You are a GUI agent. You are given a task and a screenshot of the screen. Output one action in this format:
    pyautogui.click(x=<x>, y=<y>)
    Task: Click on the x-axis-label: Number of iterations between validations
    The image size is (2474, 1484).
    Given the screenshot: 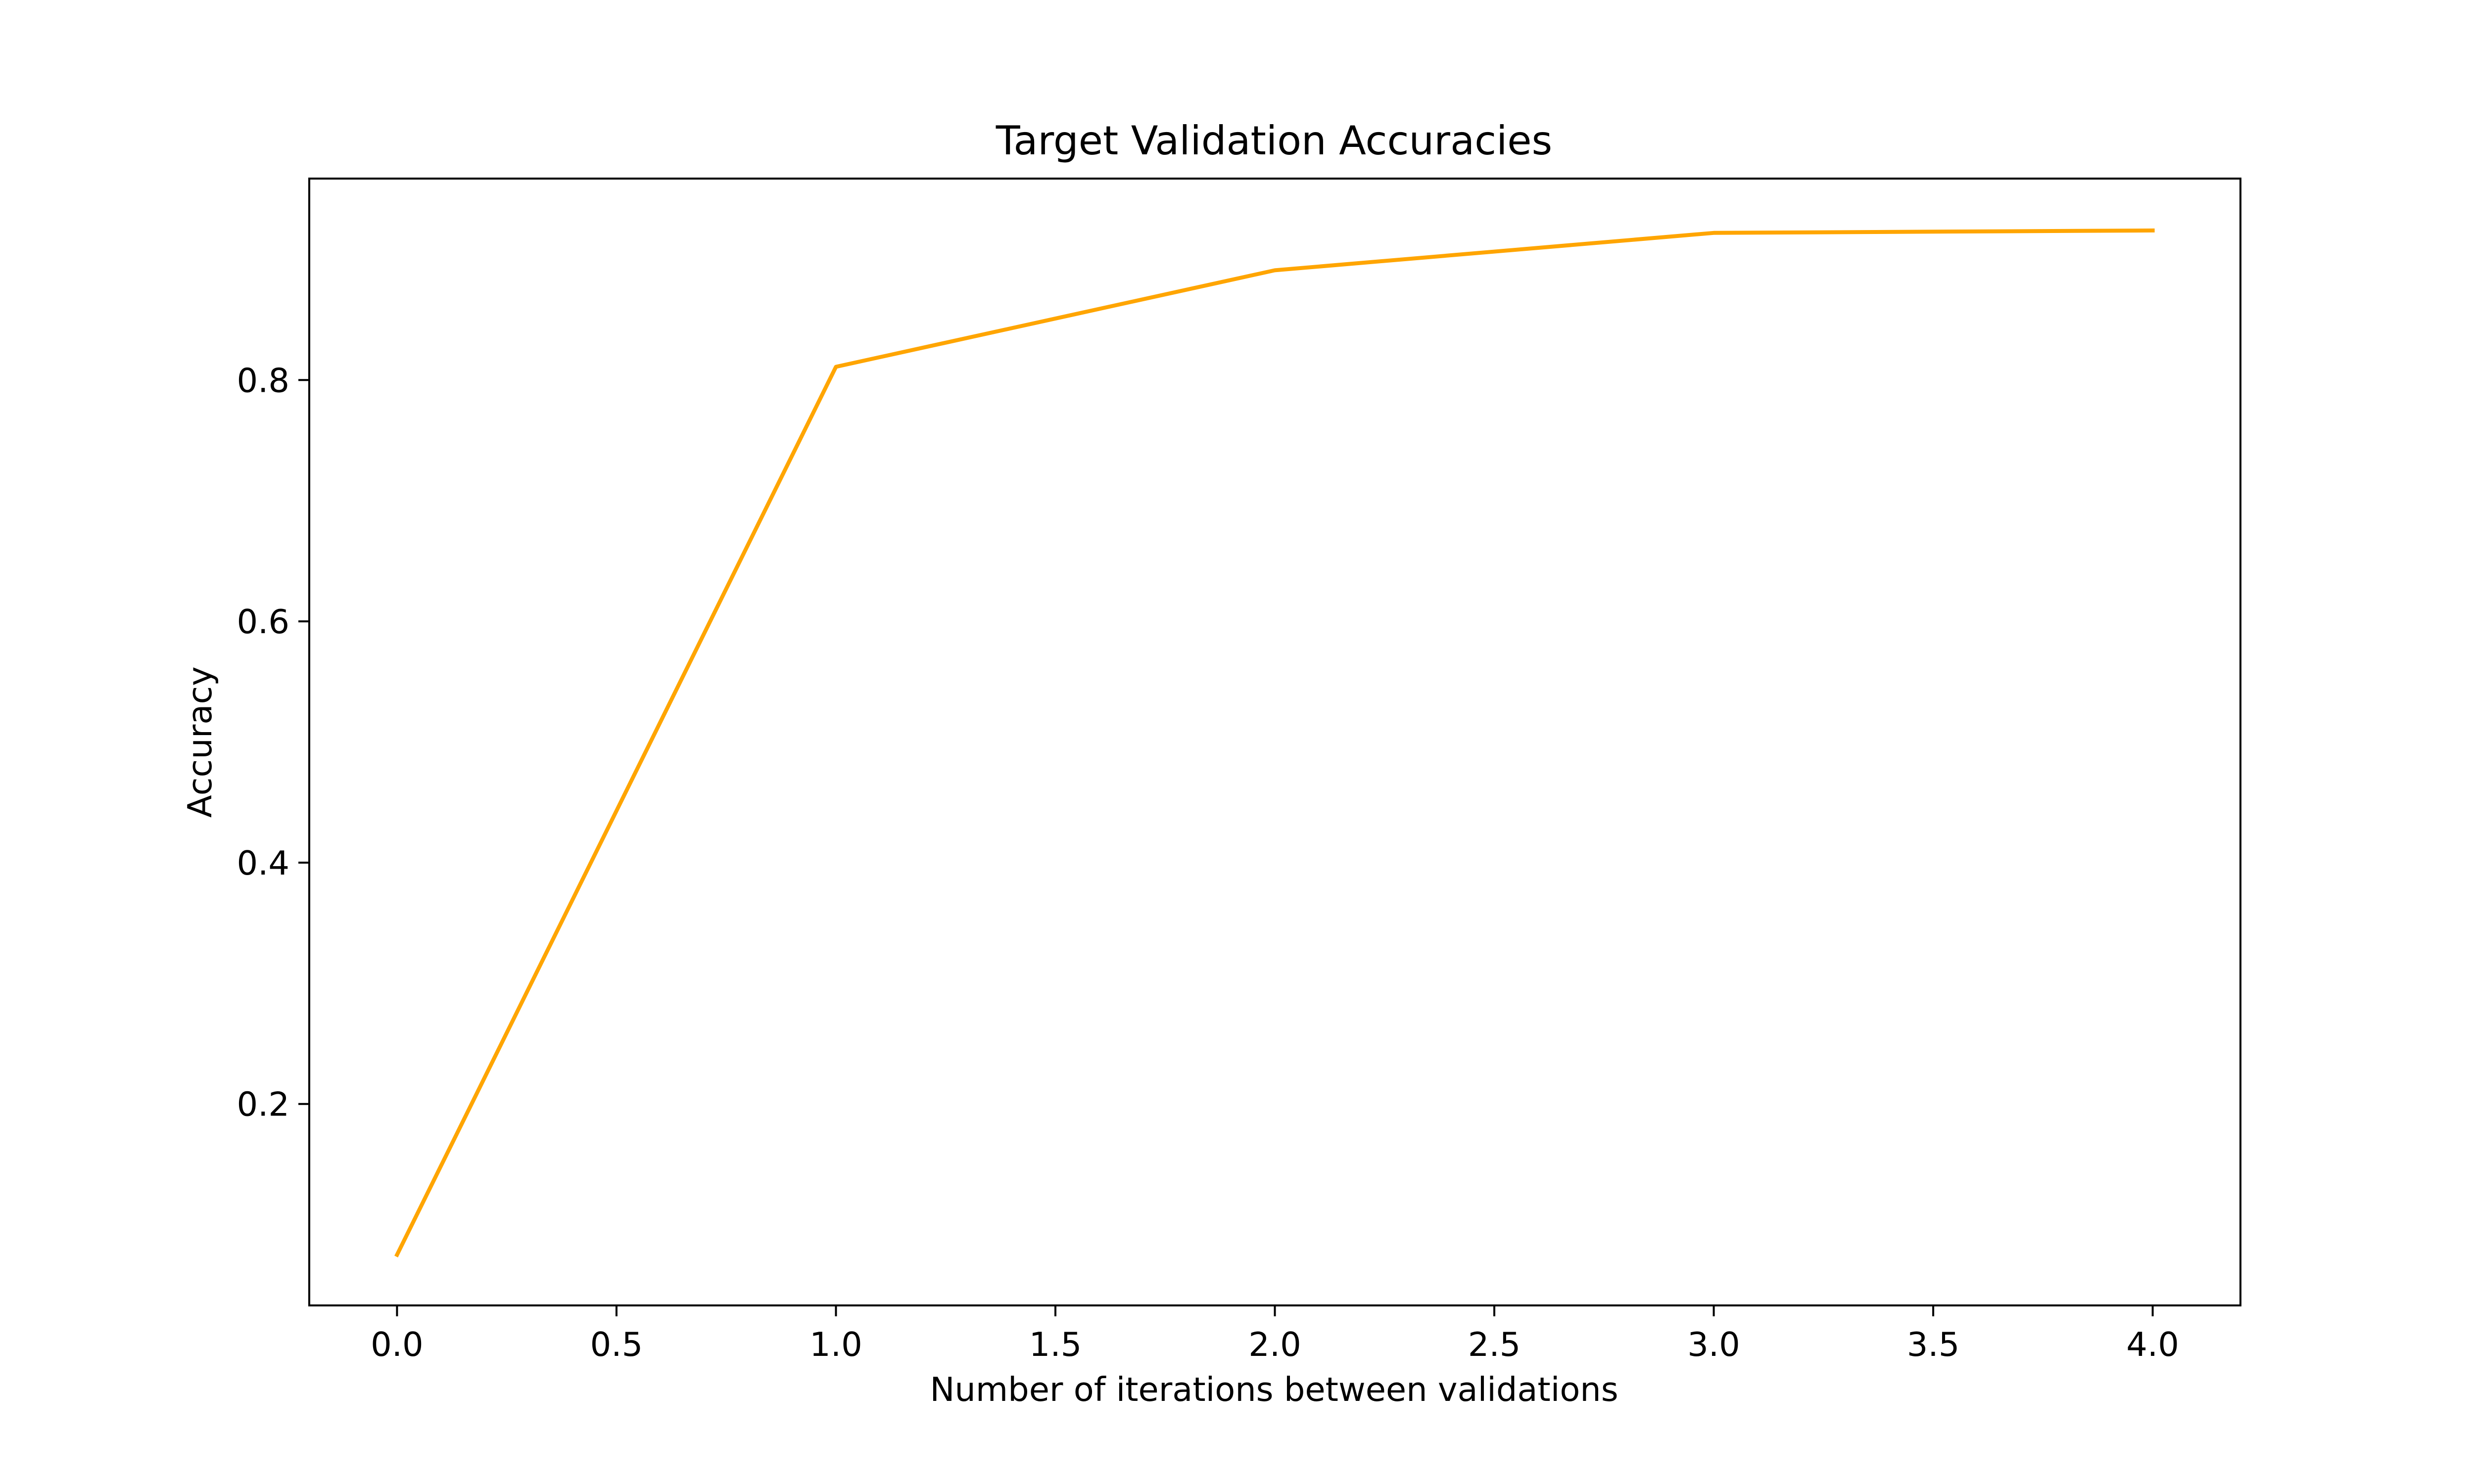 What is the action you would take?
    pyautogui.click(x=1274, y=1389)
    